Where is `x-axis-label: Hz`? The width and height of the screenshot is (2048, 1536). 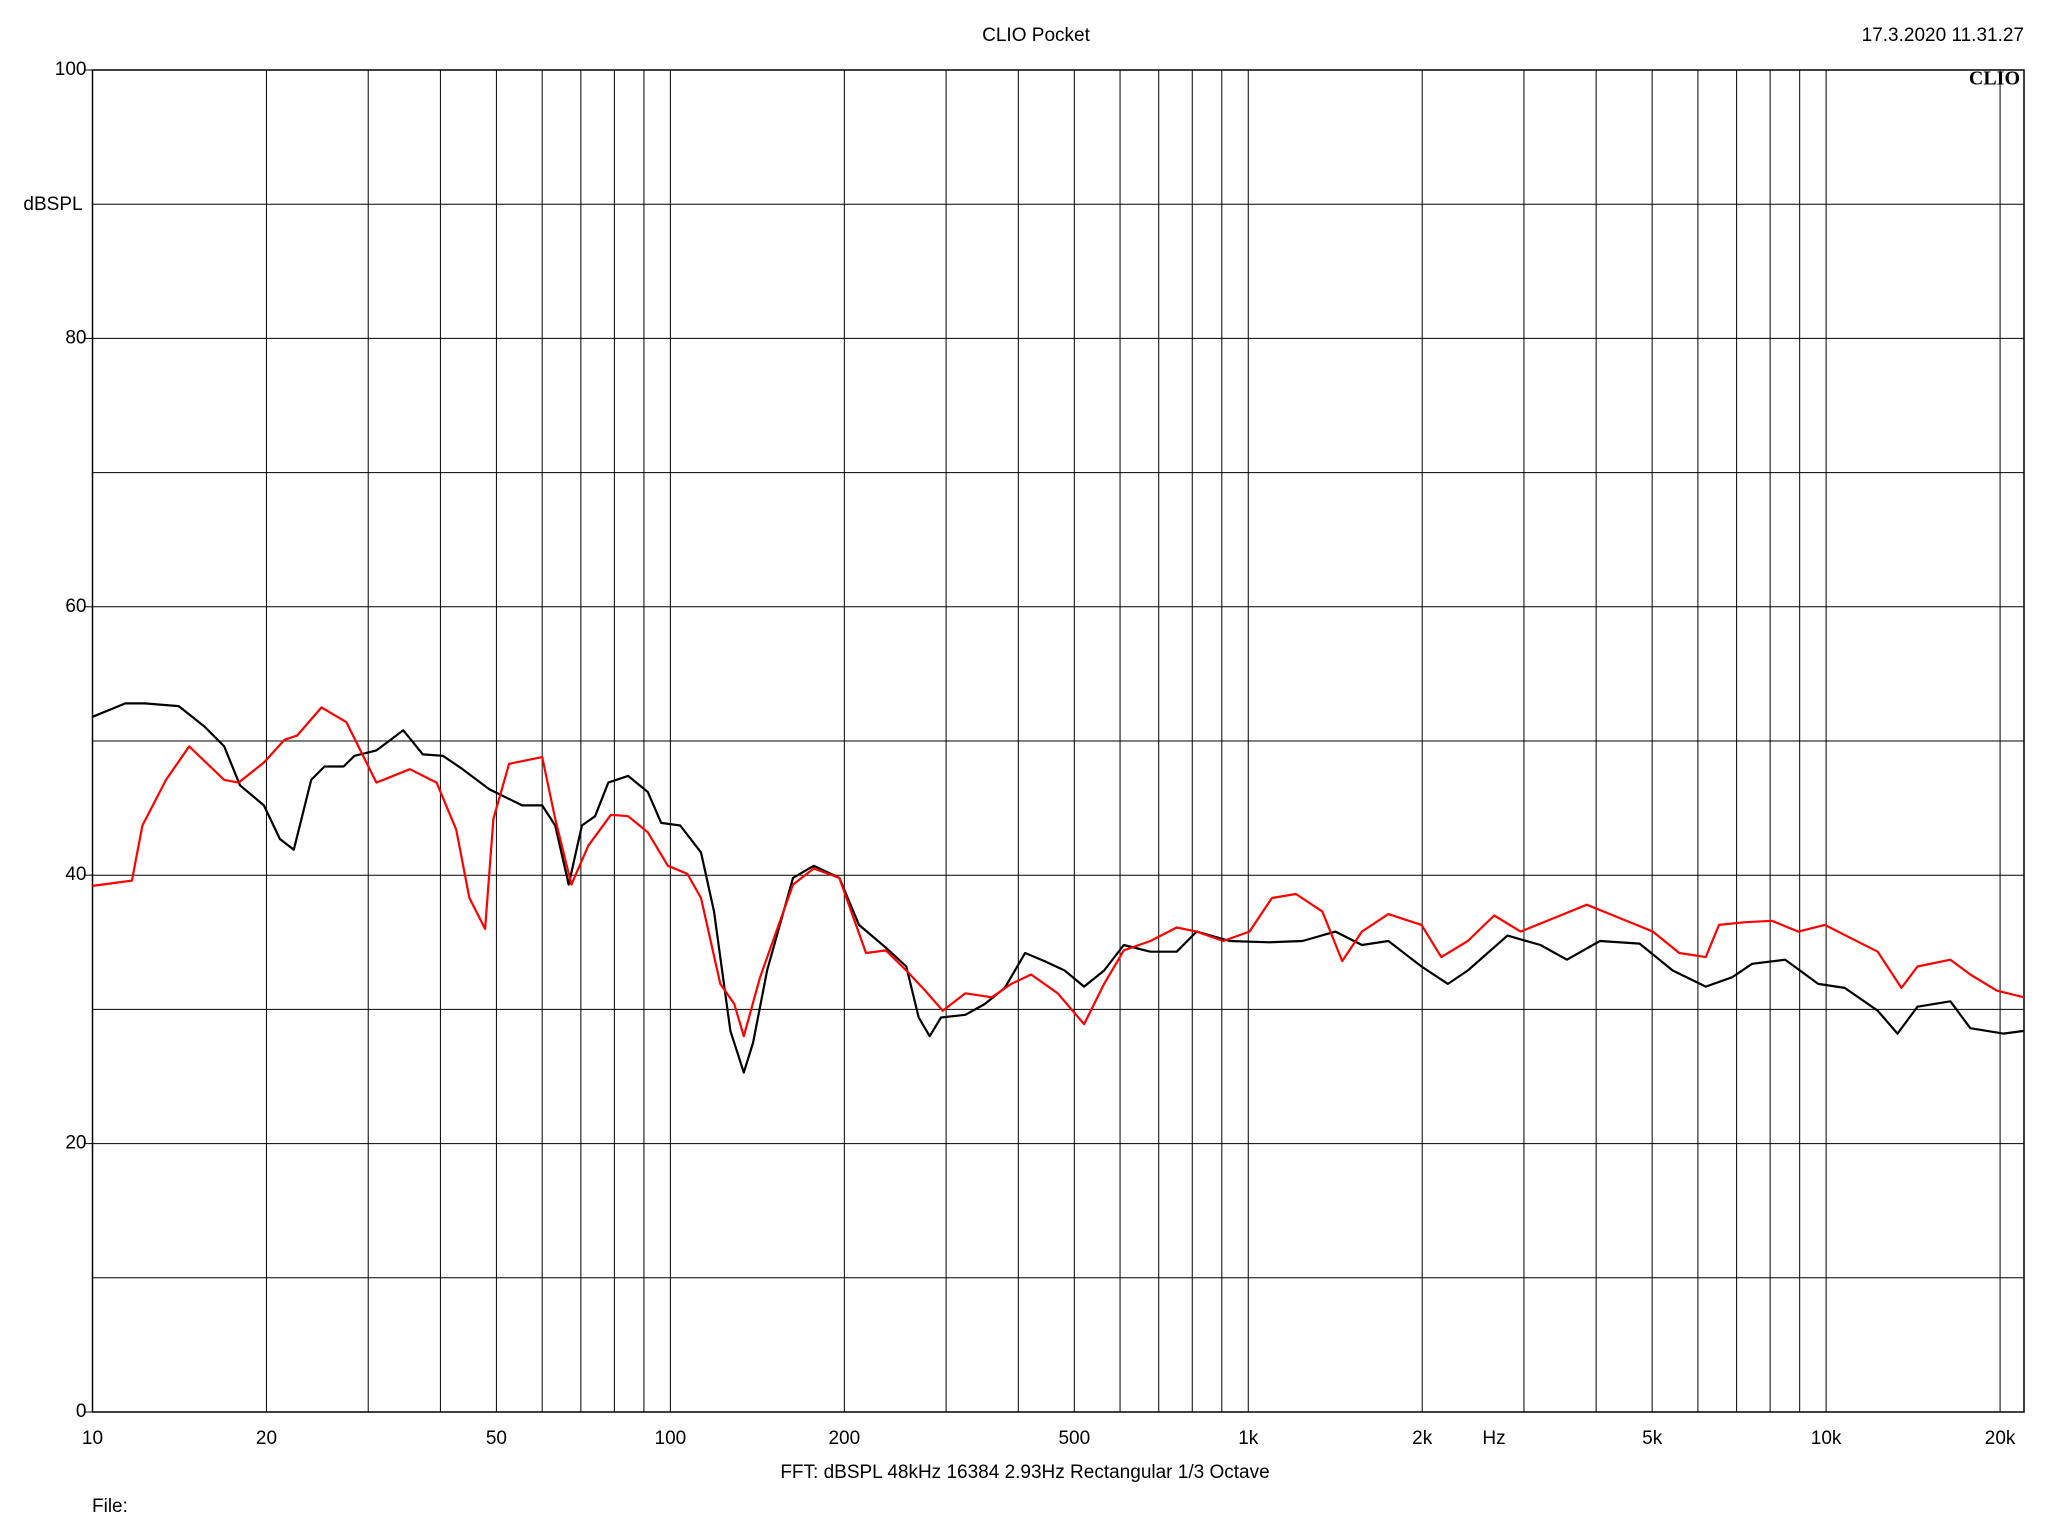 x-axis-label: Hz is located at coordinates (1493, 1438).